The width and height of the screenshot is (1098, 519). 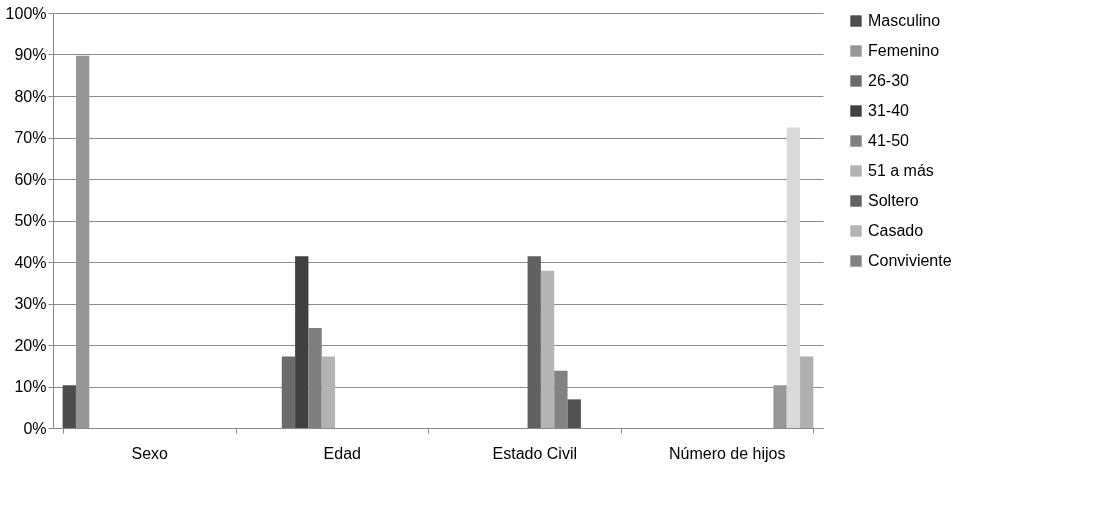 What do you see at coordinates (904, 50) in the screenshot?
I see `legend-label: Femenino` at bounding box center [904, 50].